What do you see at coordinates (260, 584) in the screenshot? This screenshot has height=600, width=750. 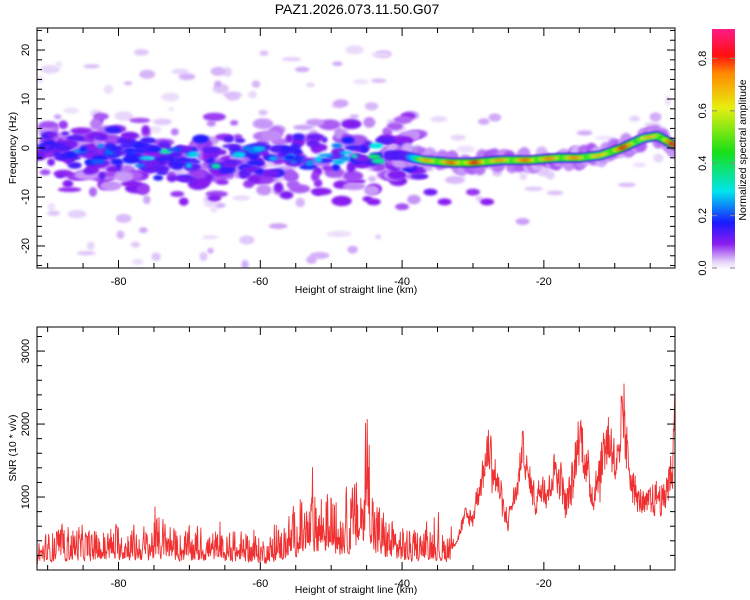 I see `snr-x-tick-label: -60` at bounding box center [260, 584].